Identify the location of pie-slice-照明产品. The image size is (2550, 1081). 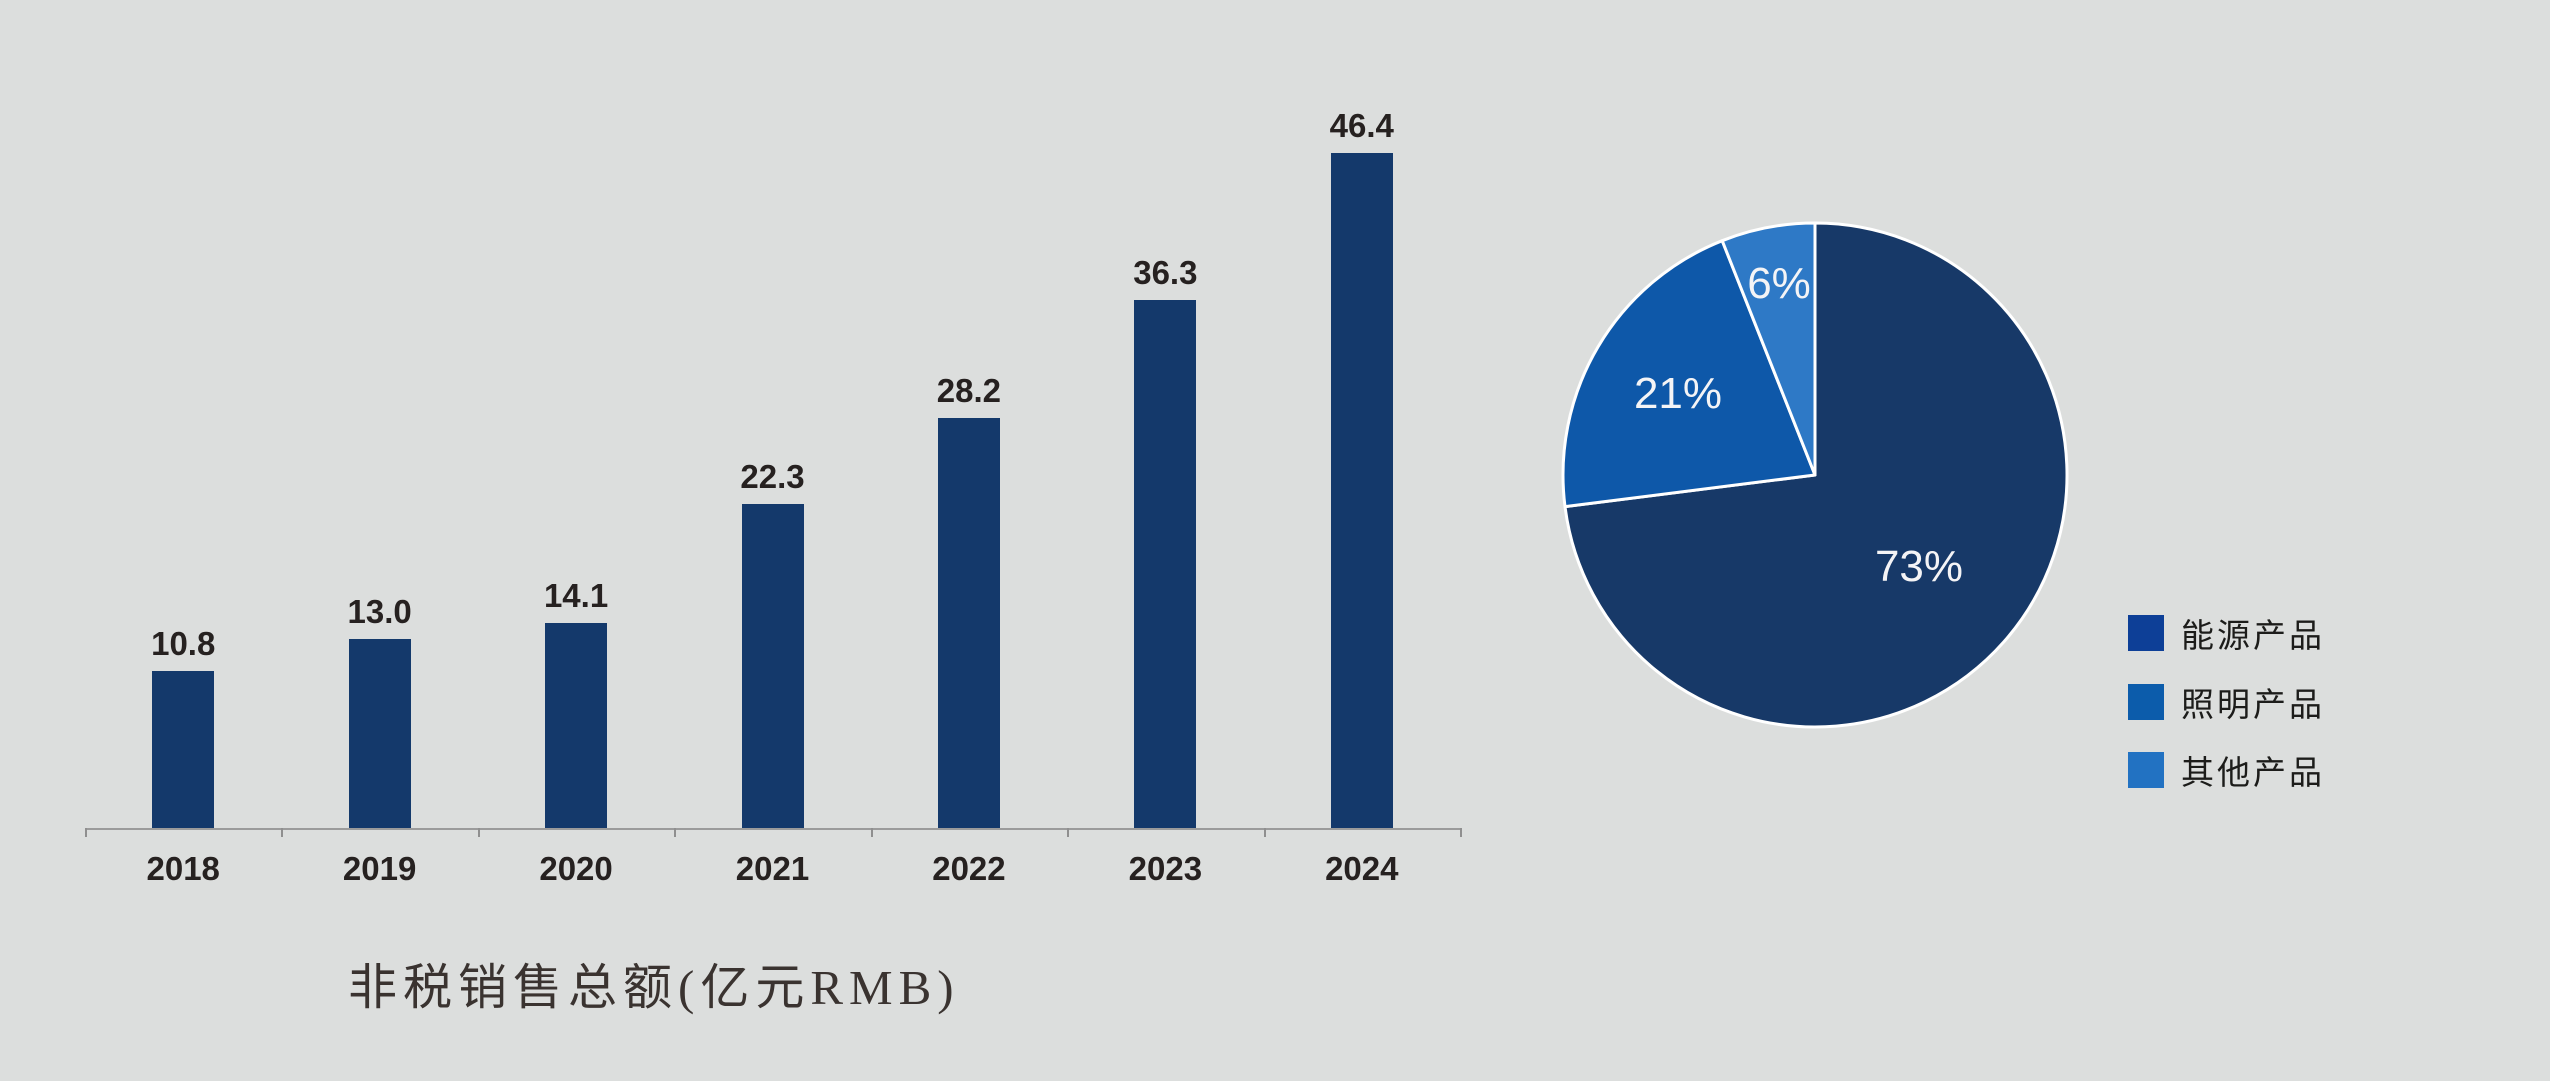
(1689, 374).